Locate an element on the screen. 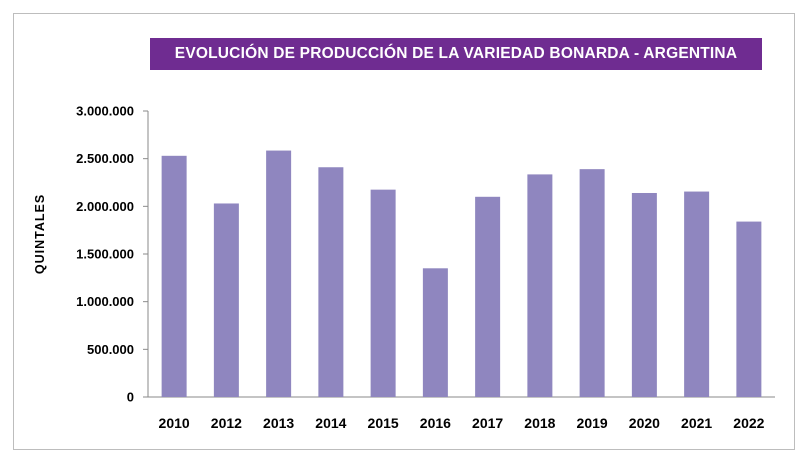 The height and width of the screenshot is (466, 810). bar-2013 is located at coordinates (279, 273).